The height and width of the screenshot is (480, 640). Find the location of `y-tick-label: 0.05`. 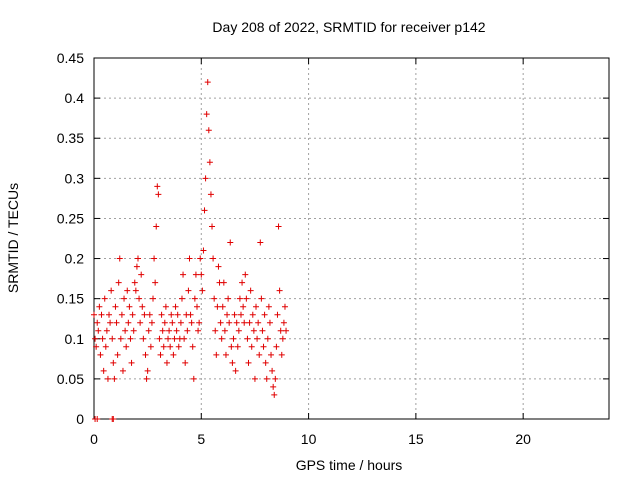

y-tick-label: 0.05 is located at coordinates (70, 379).